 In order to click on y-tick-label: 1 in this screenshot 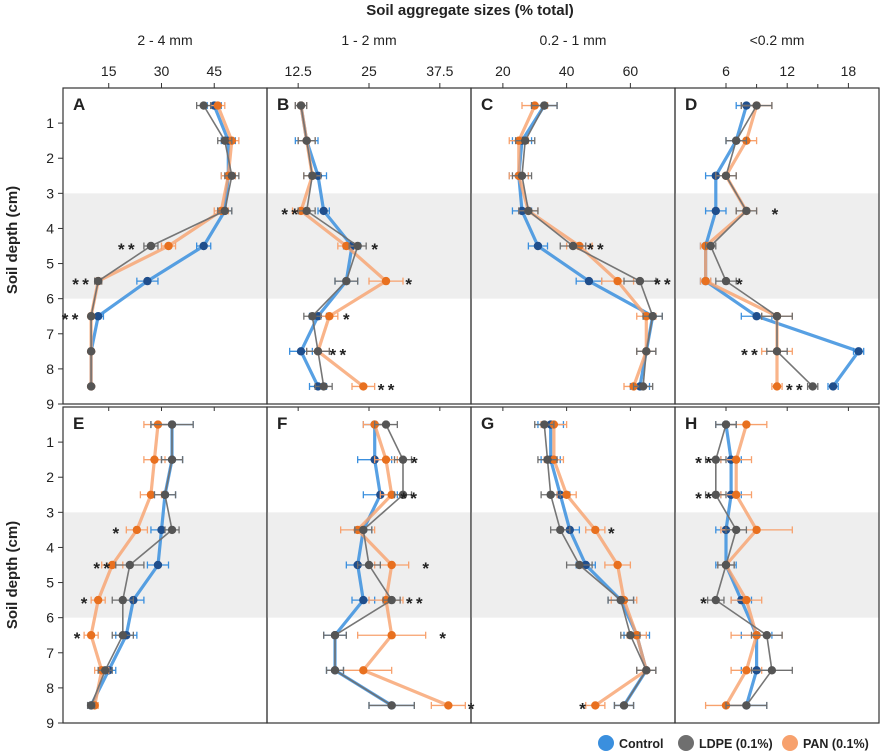, I will do `click(50, 442)`.